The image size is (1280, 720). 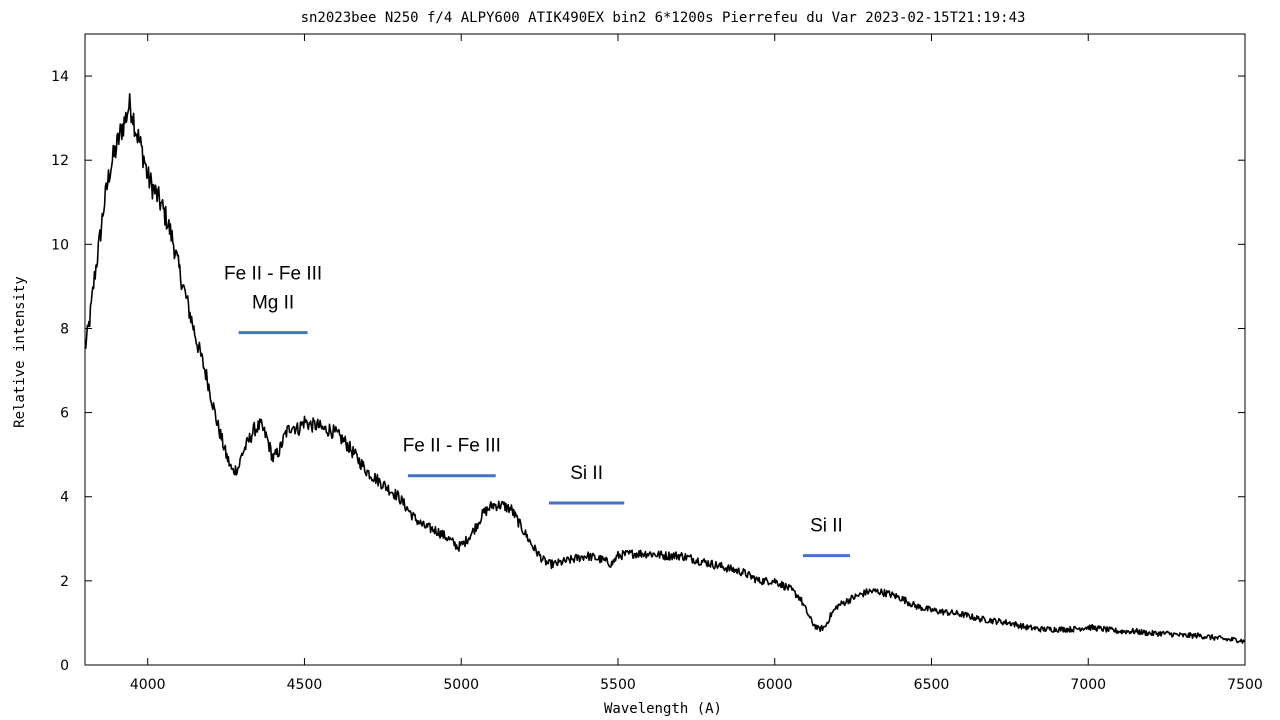 What do you see at coordinates (64, 498) in the screenshot?
I see `y-tick-label: 4` at bounding box center [64, 498].